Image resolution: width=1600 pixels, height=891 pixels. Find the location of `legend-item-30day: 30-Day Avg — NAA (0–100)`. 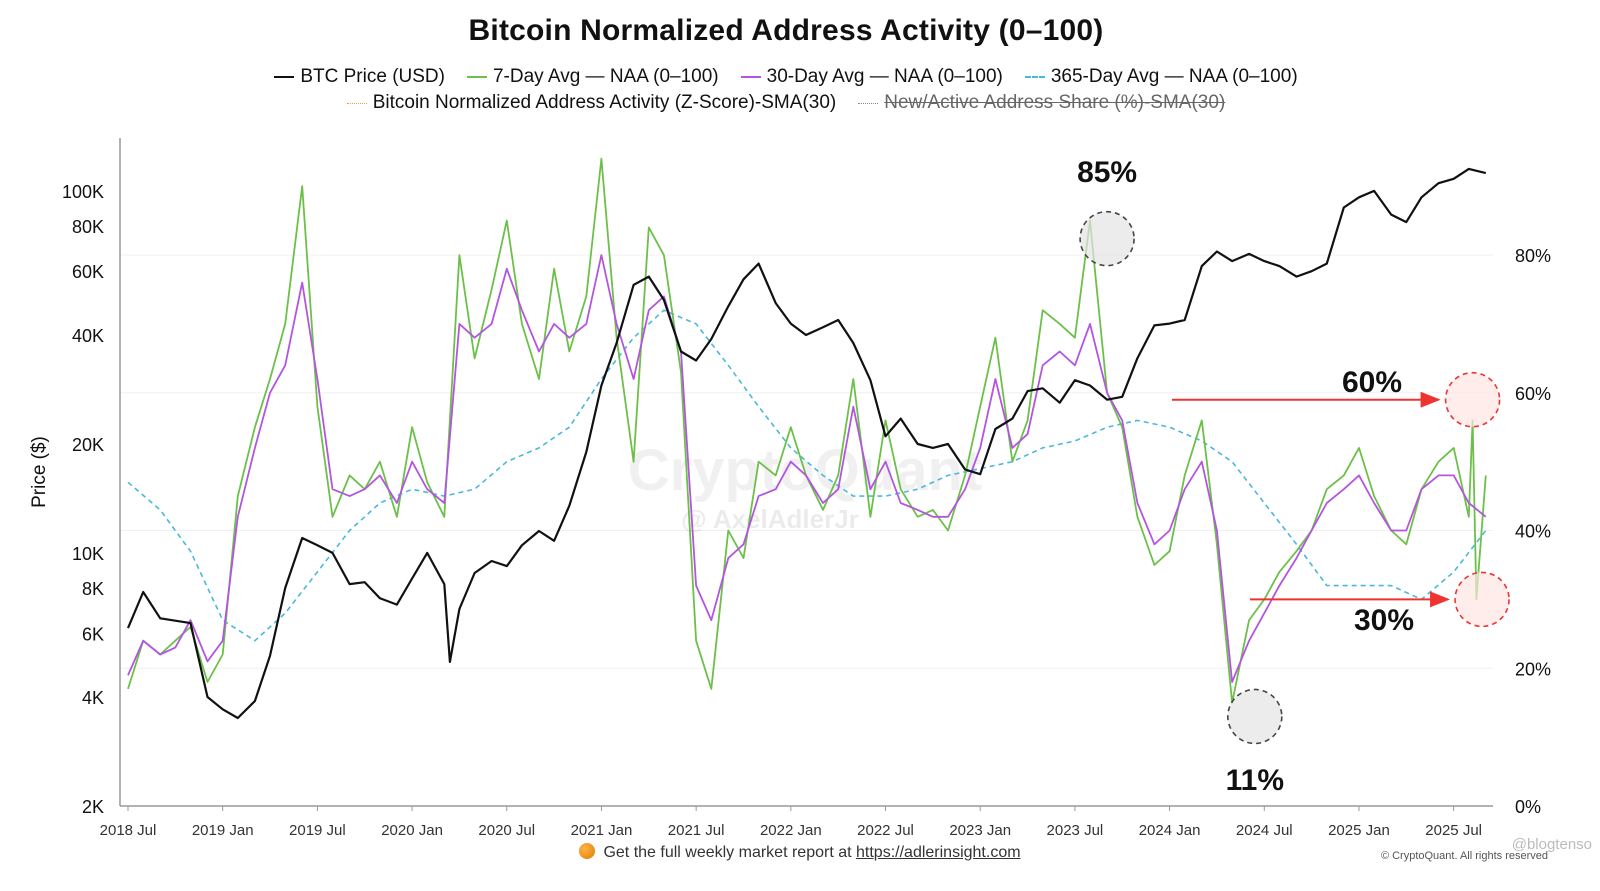

legend-item-30day: 30-Day Avg — NAA (0–100) is located at coordinates (871, 77).